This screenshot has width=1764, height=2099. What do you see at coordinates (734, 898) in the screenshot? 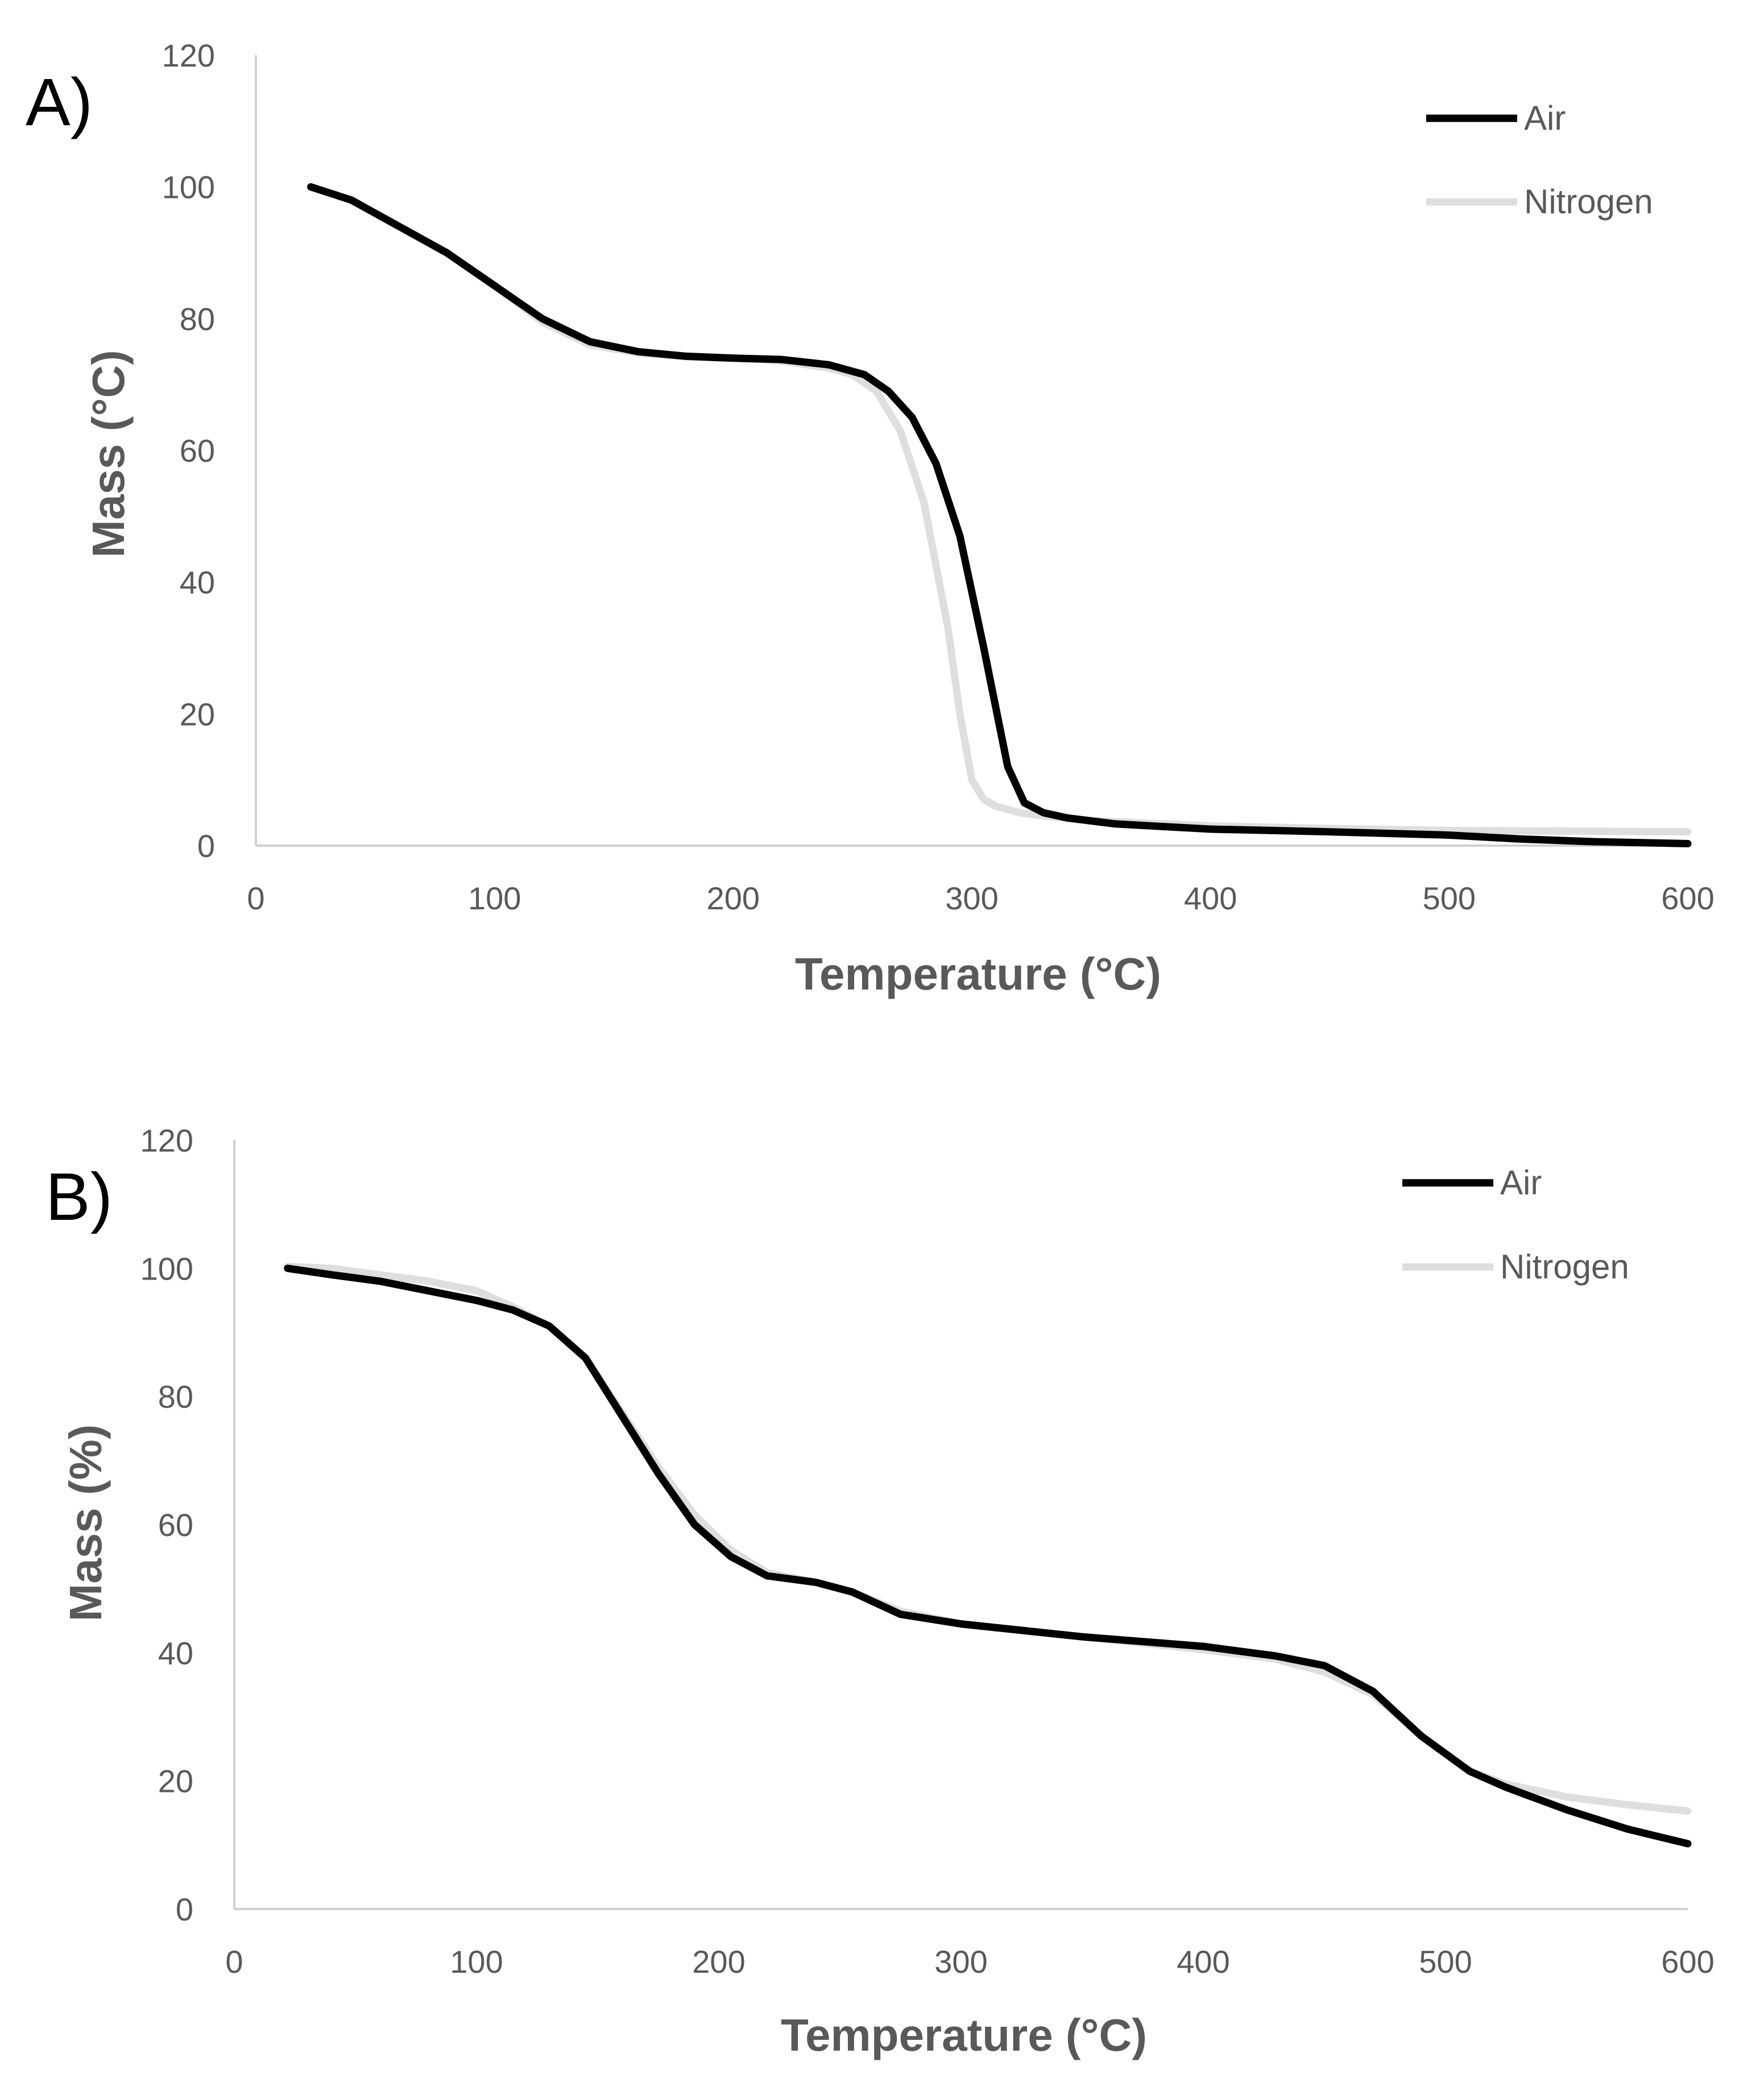
I see `panel-a-x-tick-label: 200` at bounding box center [734, 898].